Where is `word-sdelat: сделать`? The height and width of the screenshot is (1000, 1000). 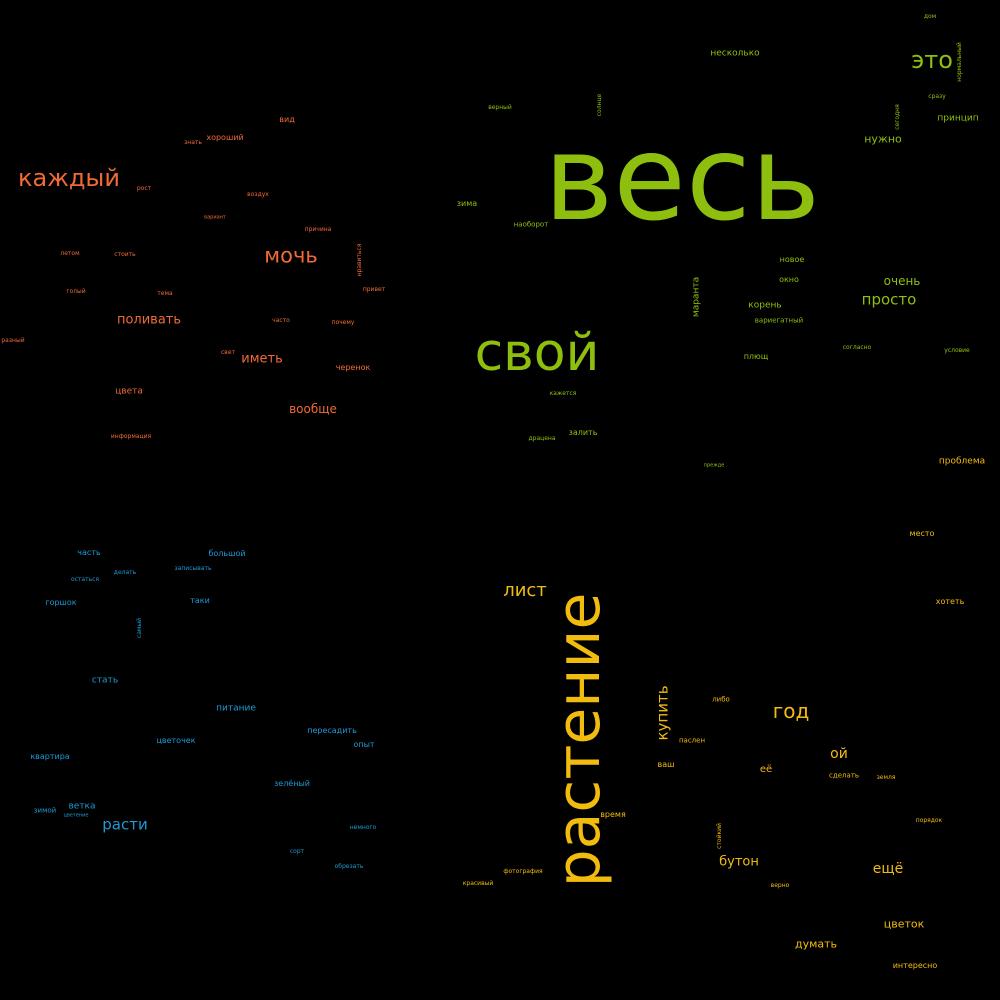
word-sdelat: сделать is located at coordinates (844, 775).